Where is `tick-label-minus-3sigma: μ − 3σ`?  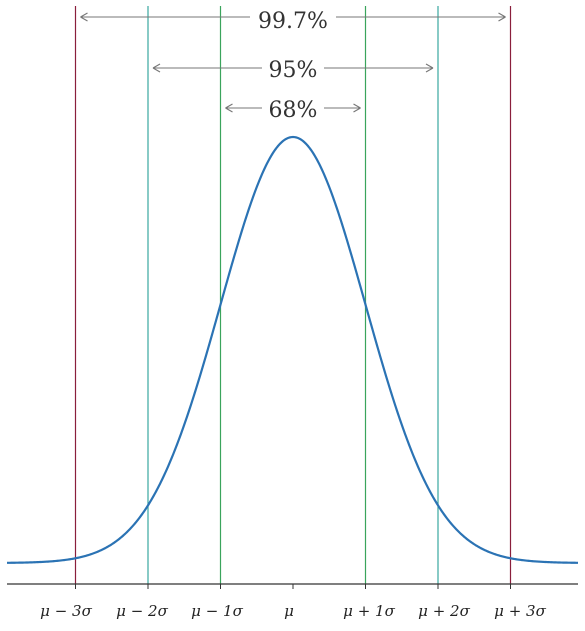
tick-label-minus-3sigma: μ − 3σ is located at coordinates (66, 611).